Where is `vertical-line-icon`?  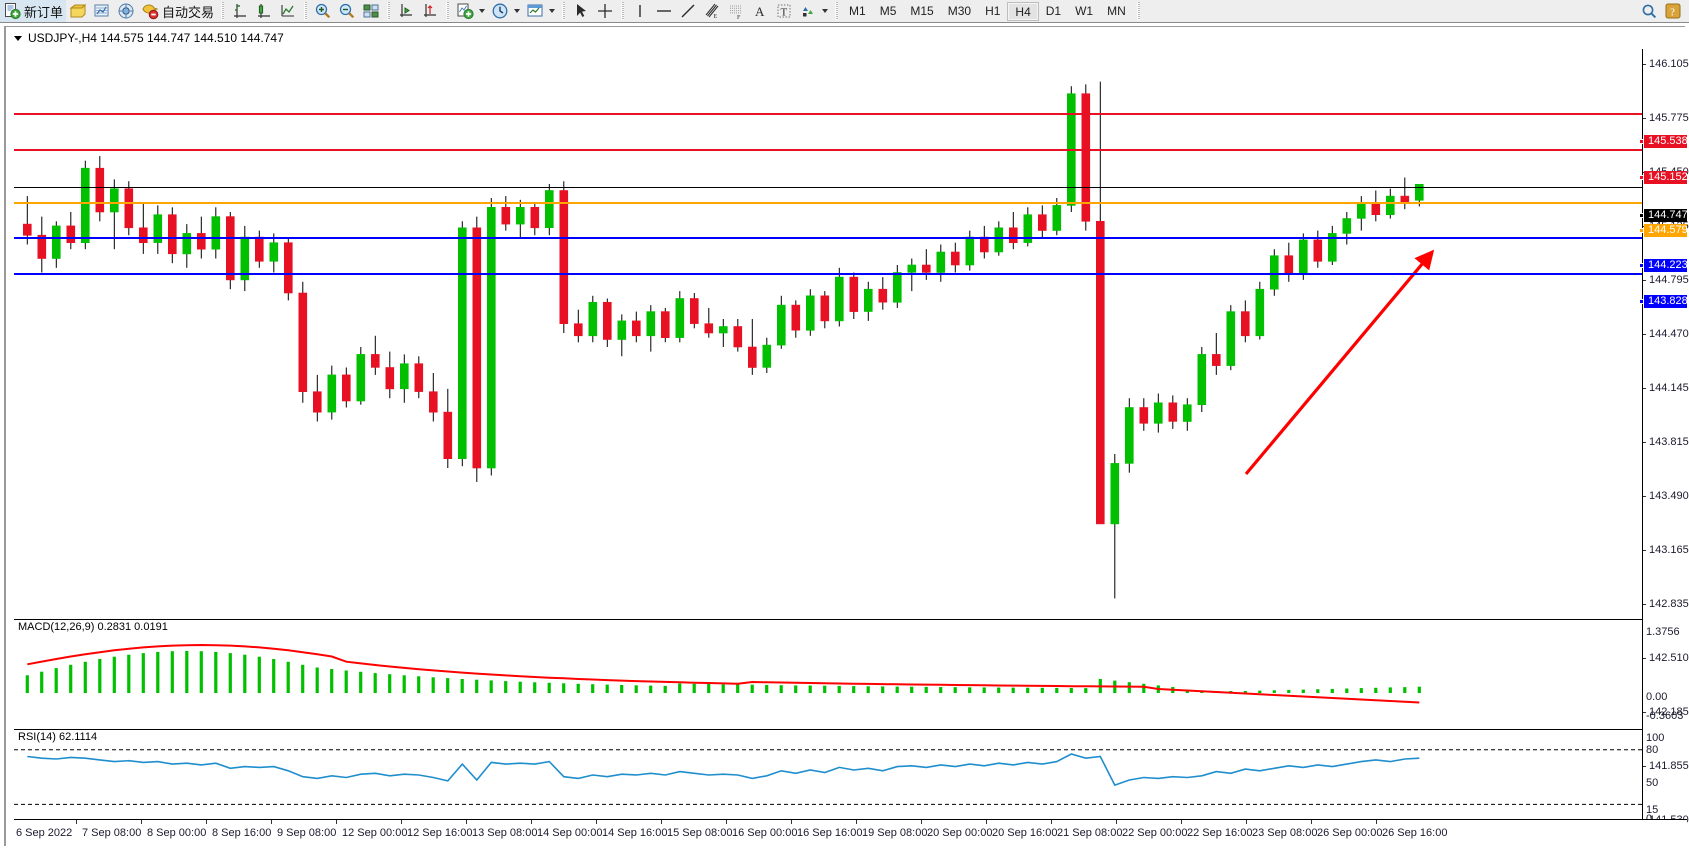 vertical-line-icon is located at coordinates (640, 11).